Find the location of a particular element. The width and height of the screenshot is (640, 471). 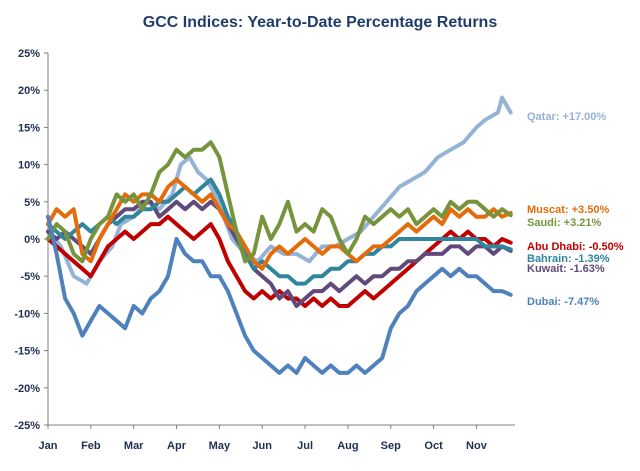

end-label-dubai: Dubai: -7.47% is located at coordinates (563, 302).